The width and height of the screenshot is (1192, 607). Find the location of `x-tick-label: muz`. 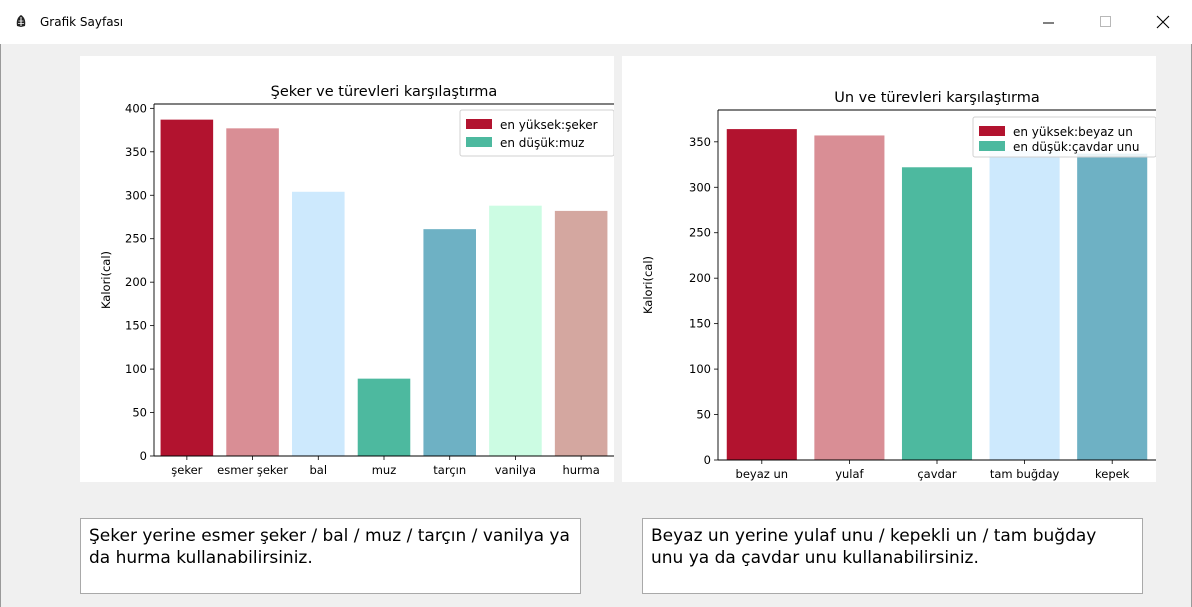

x-tick-label: muz is located at coordinates (384, 470).